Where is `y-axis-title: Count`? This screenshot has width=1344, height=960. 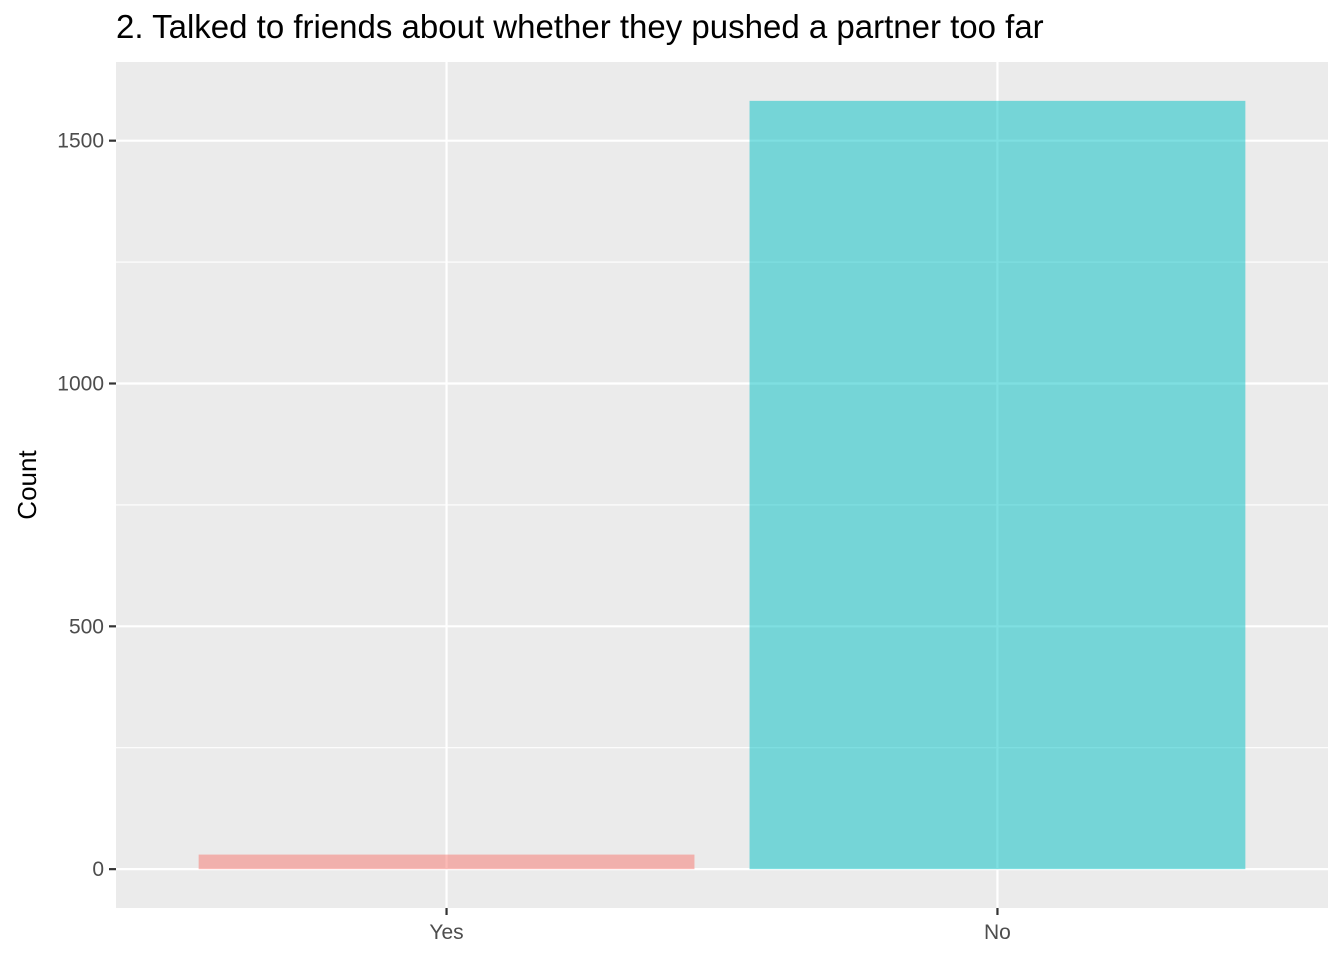 y-axis-title: Count is located at coordinates (27, 485).